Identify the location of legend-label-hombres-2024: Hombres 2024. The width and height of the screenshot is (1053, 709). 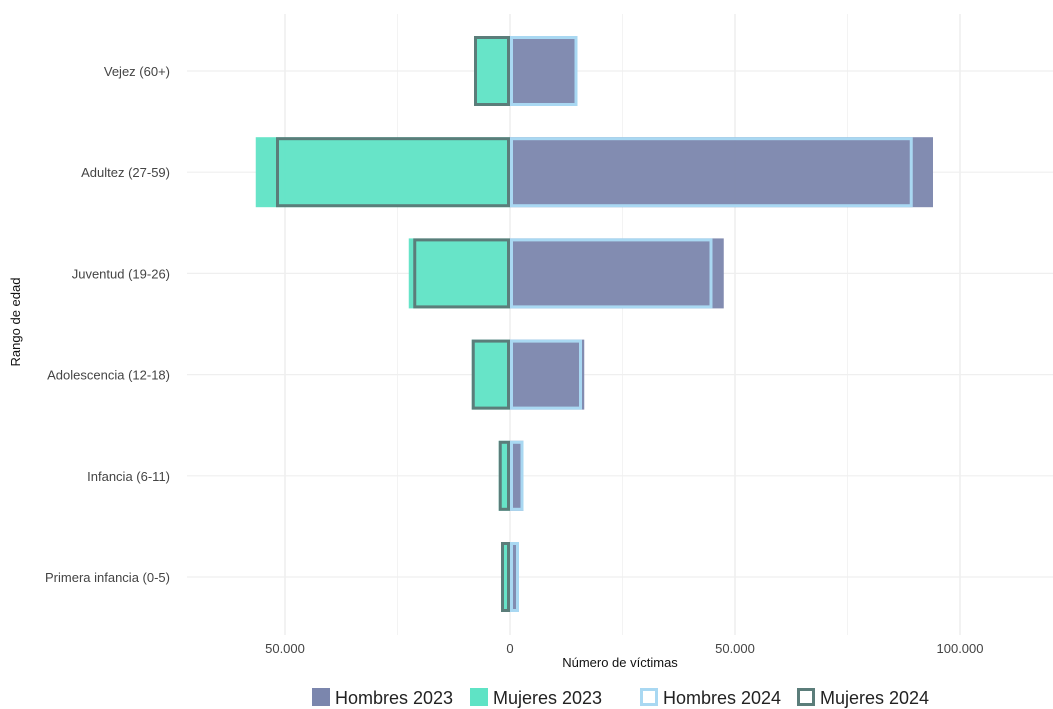
(722, 698).